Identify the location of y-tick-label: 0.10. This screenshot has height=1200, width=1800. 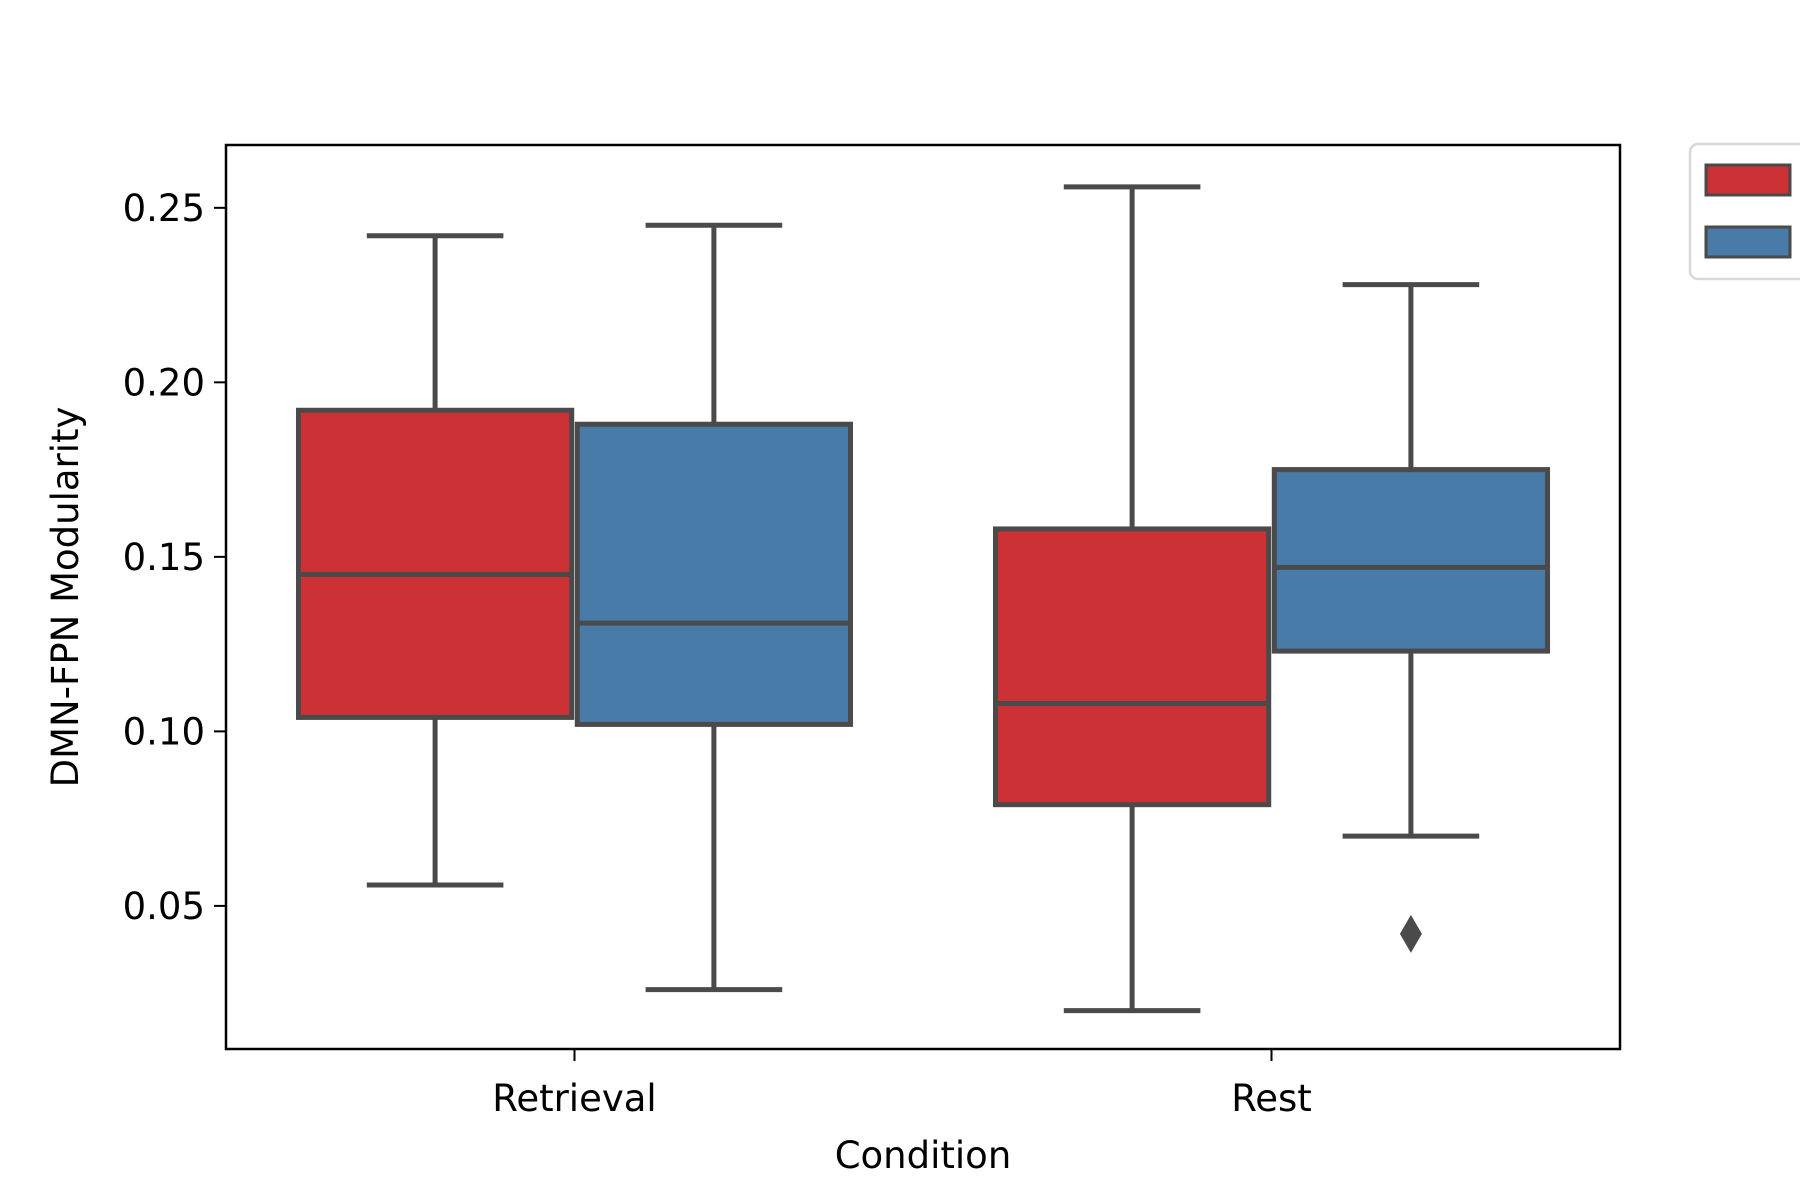
(164, 731).